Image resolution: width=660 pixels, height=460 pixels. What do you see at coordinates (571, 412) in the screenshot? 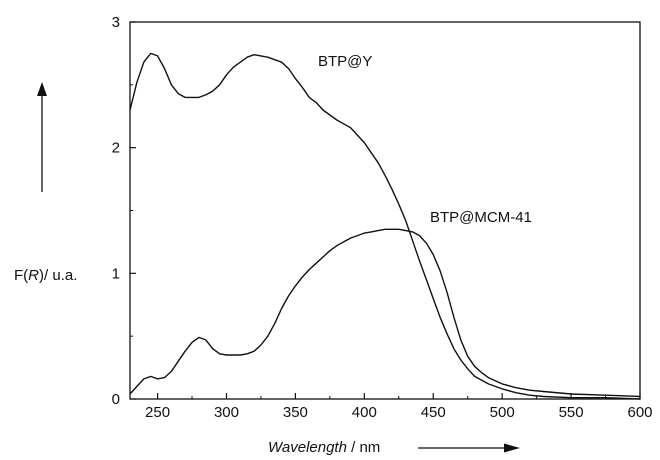
I see `x-tick-label-550: 550` at bounding box center [571, 412].